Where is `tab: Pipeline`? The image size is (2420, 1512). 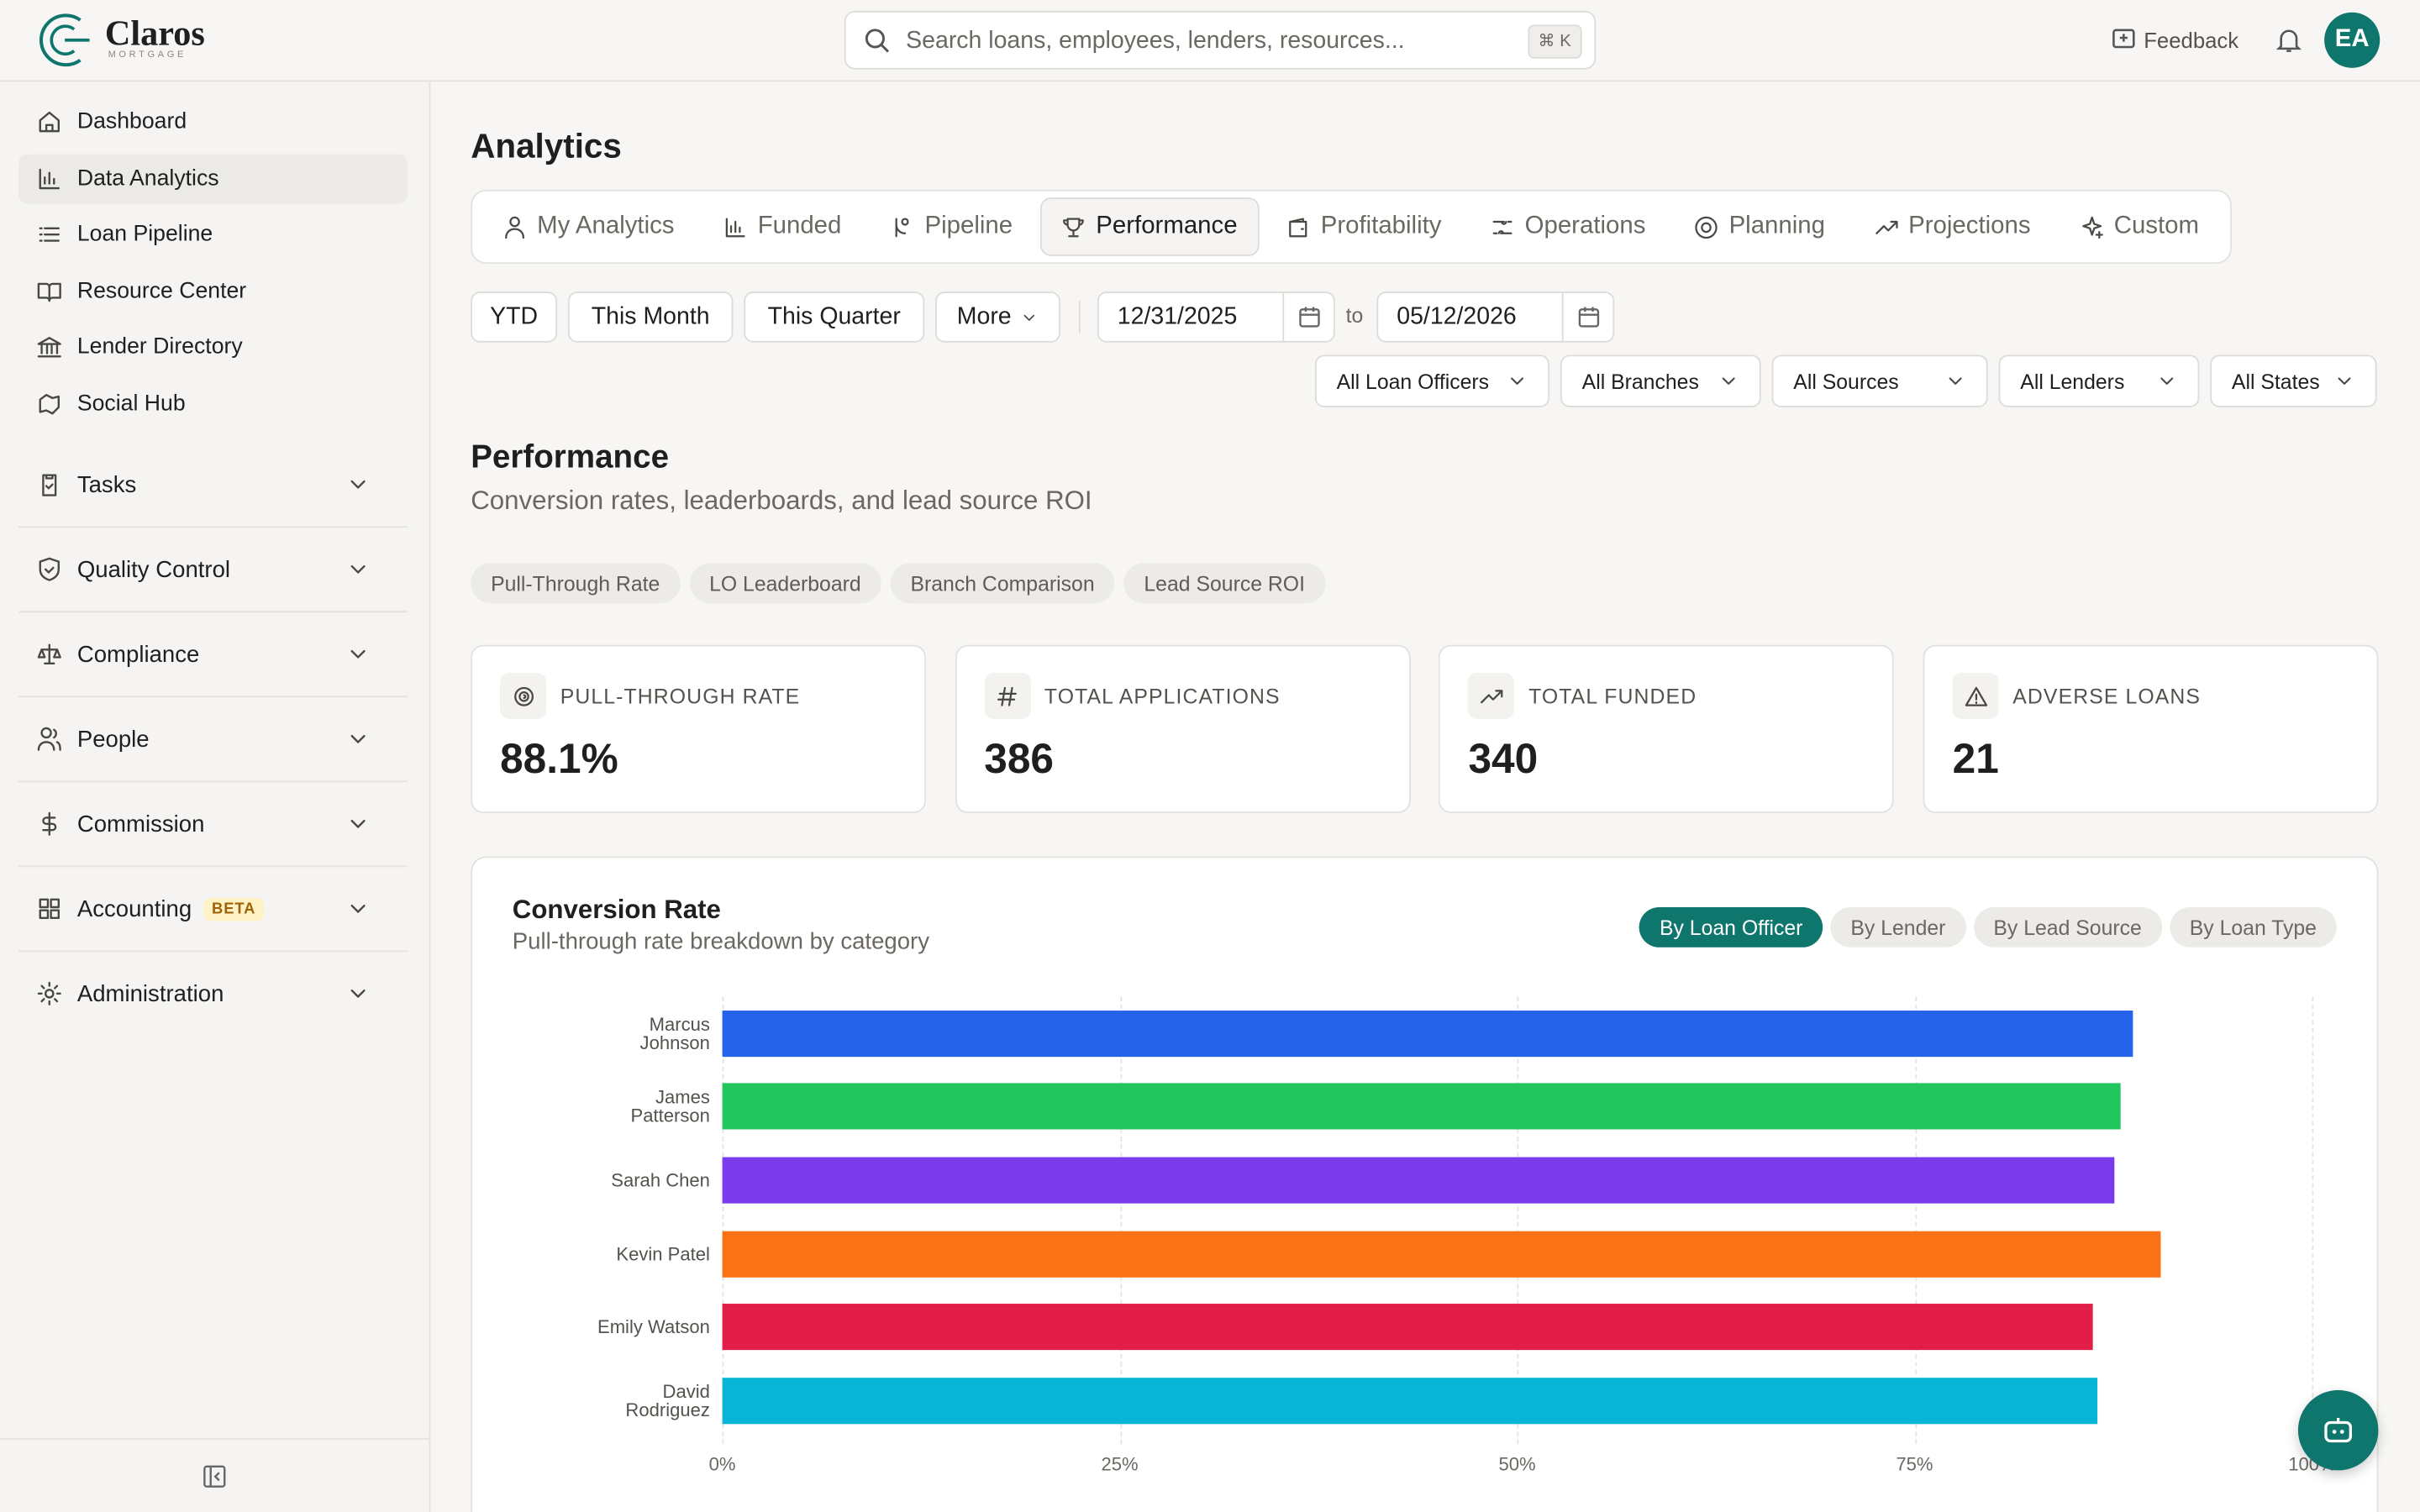
tab: Pipeline is located at coordinates (952, 226).